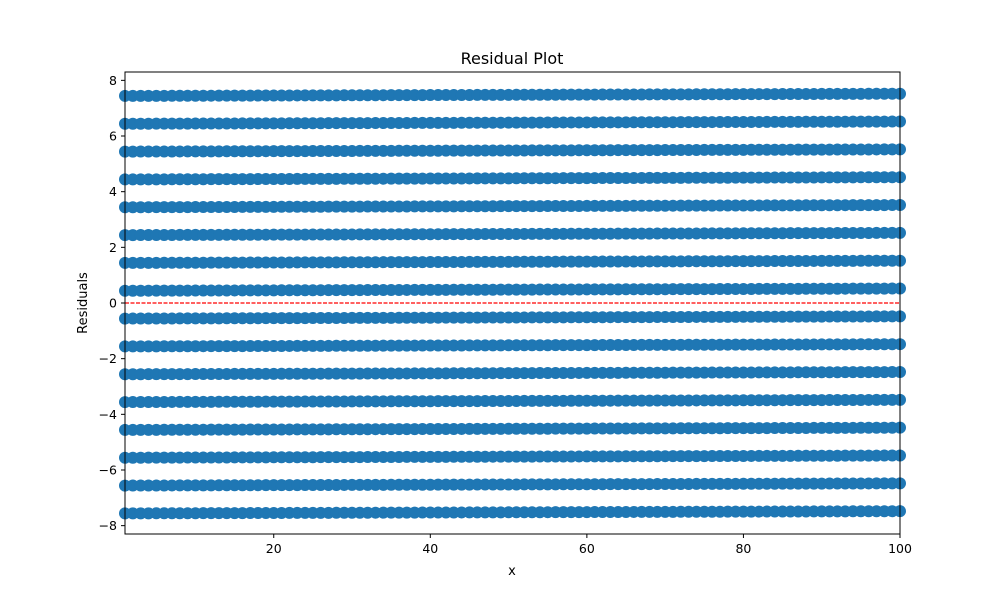 Image resolution: width=1000 pixels, height=600 pixels. What do you see at coordinates (900, 548) in the screenshot?
I see `x-tick-label: 100` at bounding box center [900, 548].